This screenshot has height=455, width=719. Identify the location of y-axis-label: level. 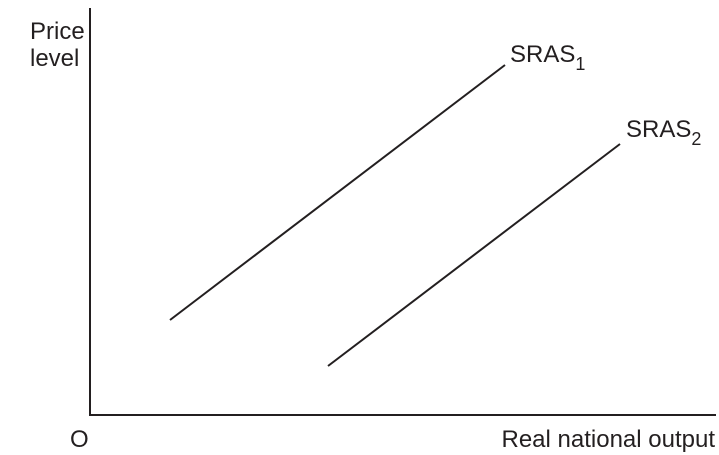
(54, 58).